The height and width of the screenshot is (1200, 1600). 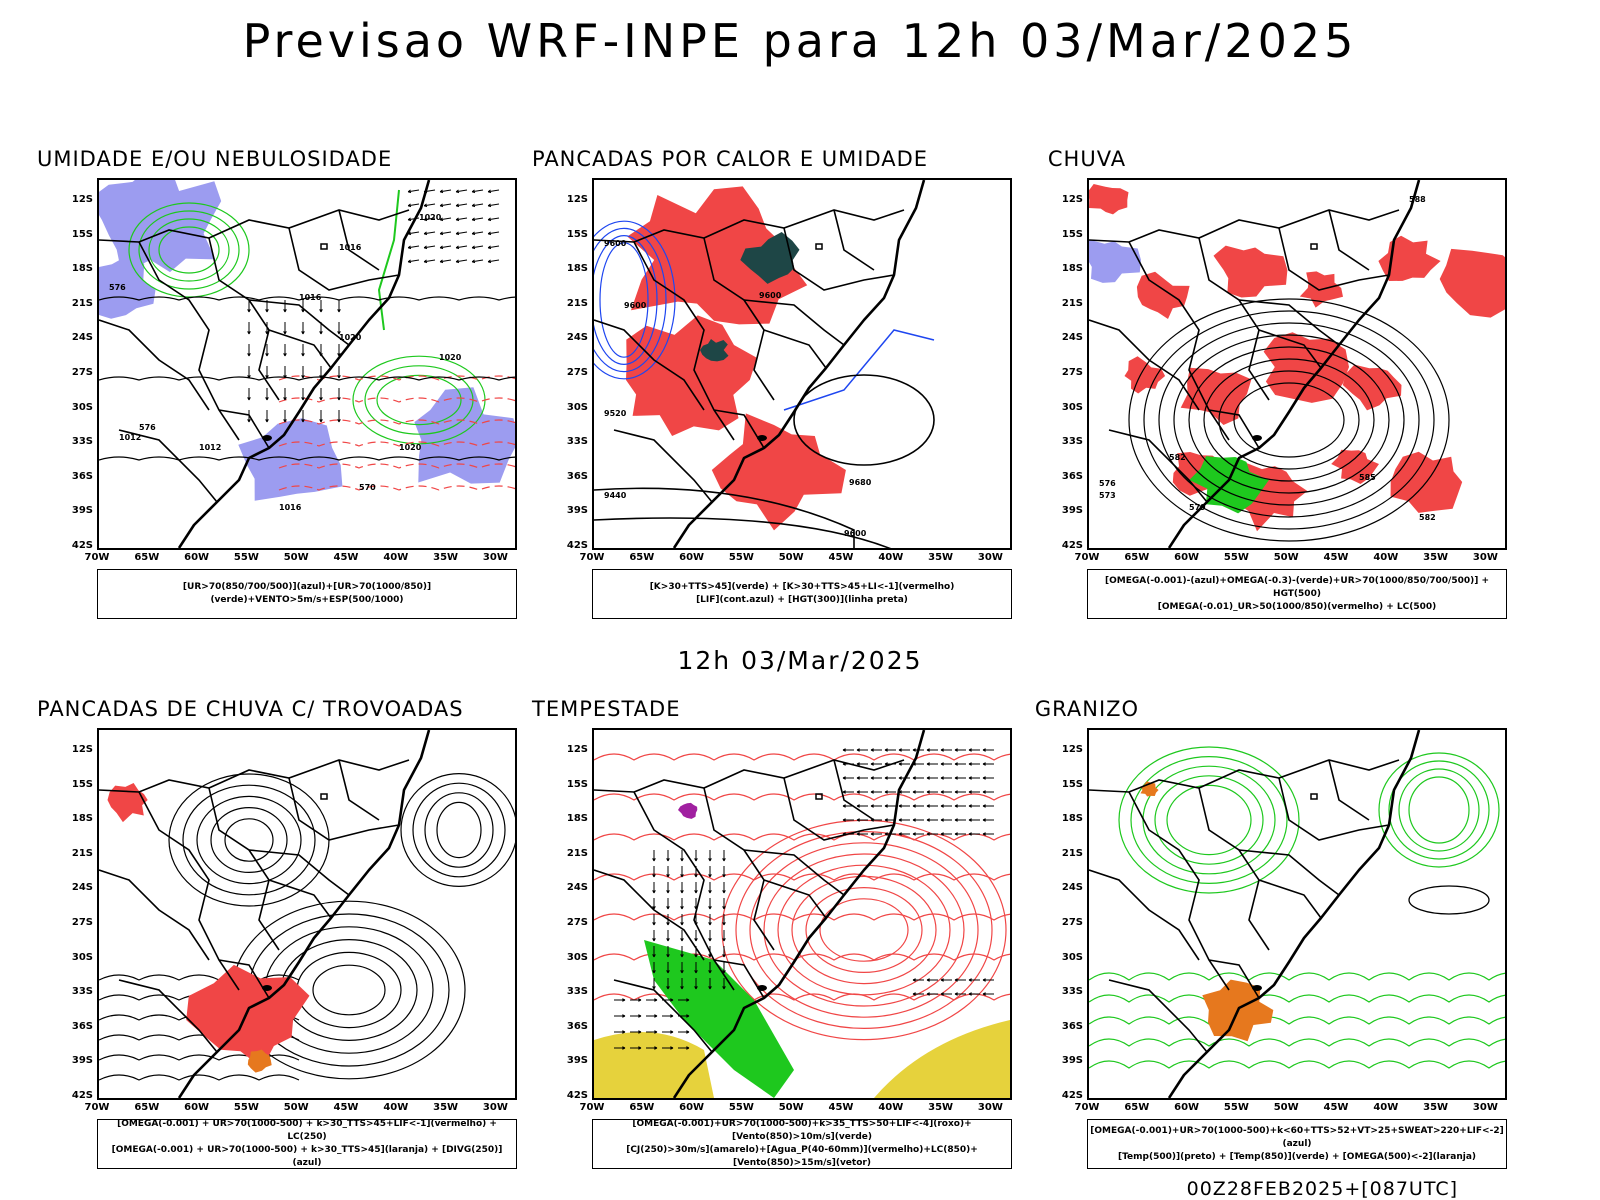 I want to click on lif-contour, so click(x=630, y=300).